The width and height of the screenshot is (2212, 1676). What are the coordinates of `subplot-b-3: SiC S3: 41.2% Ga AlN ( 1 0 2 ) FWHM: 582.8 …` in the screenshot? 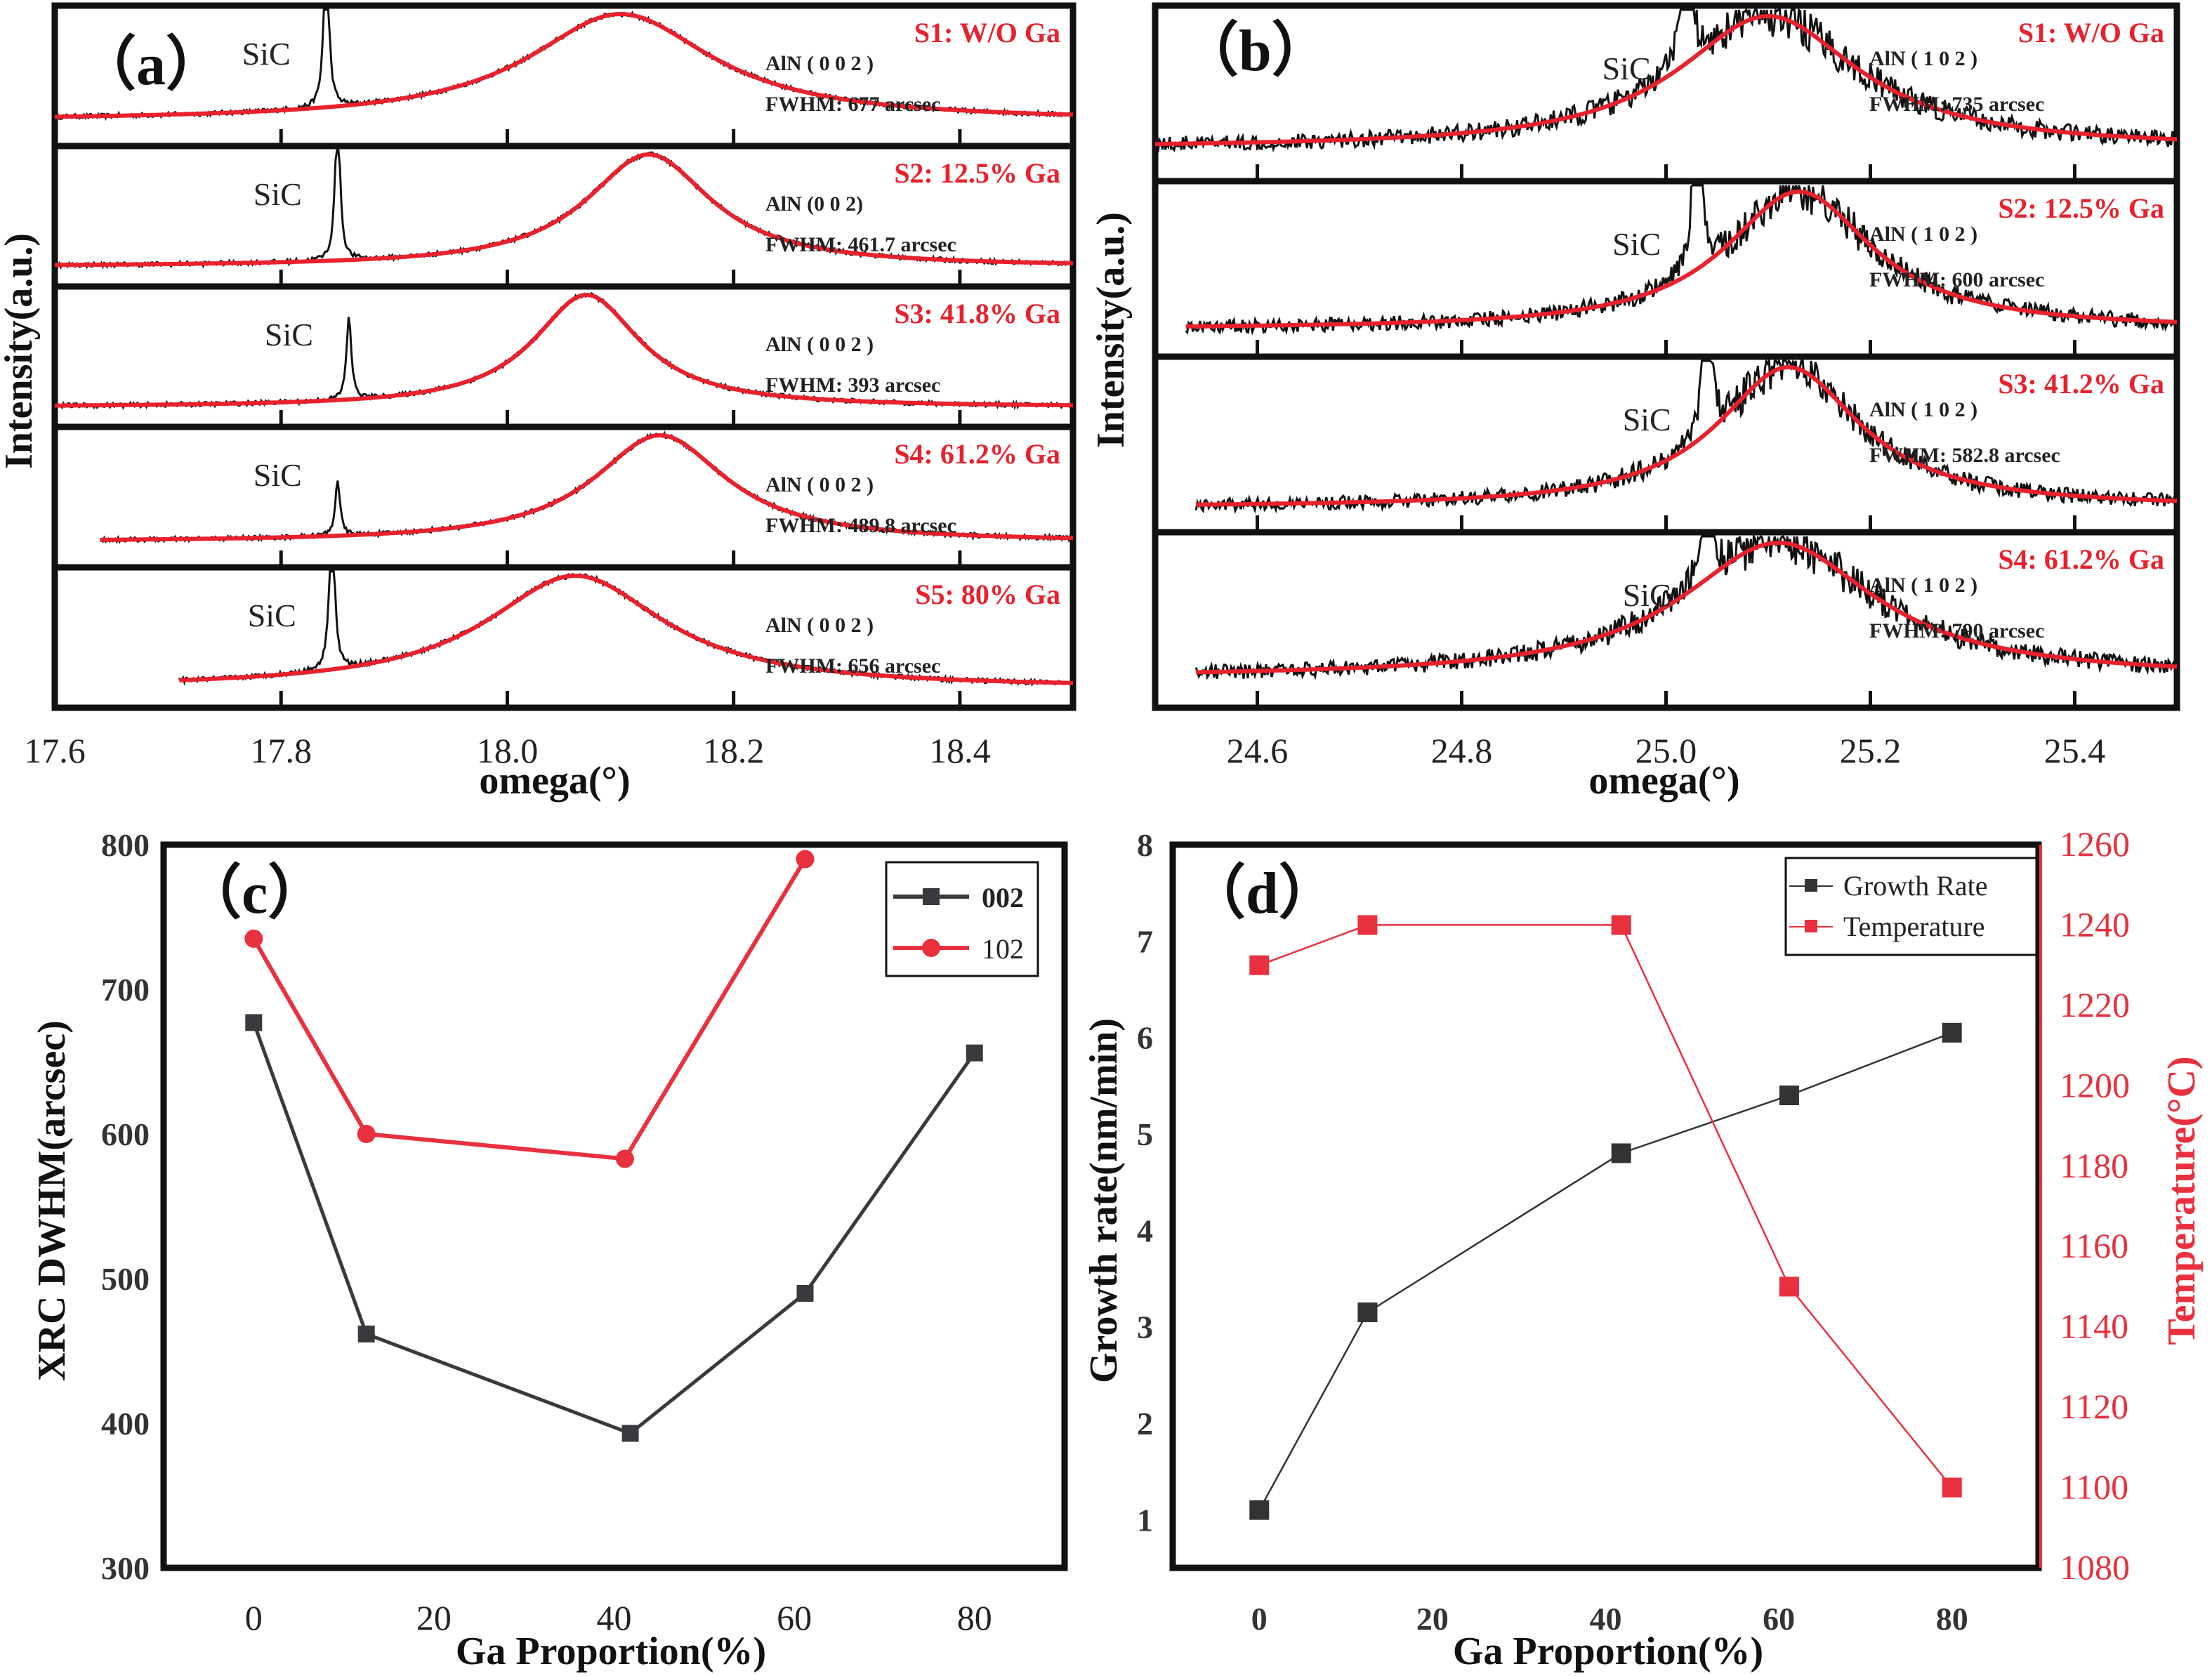 It's located at (1666, 441).